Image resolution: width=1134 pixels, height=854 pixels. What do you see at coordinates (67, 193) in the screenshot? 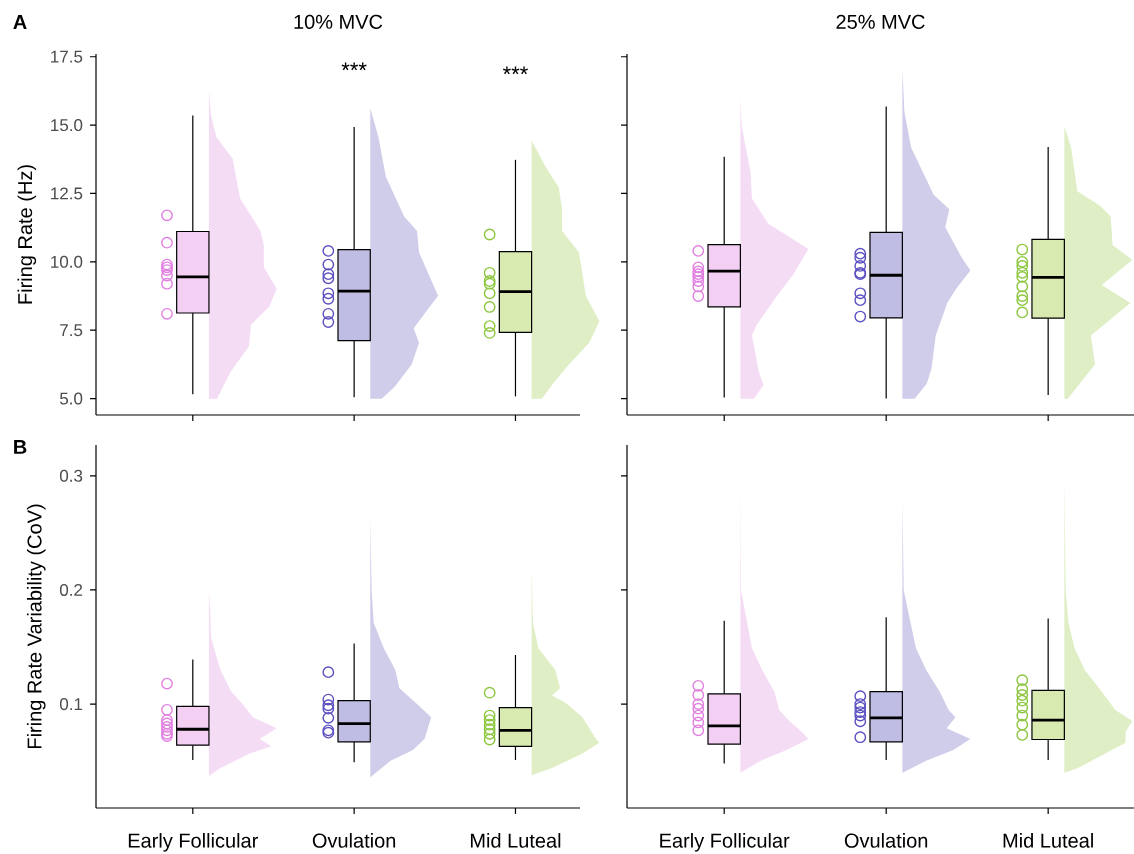
I see `y-tick-label: 12.5` at bounding box center [67, 193].